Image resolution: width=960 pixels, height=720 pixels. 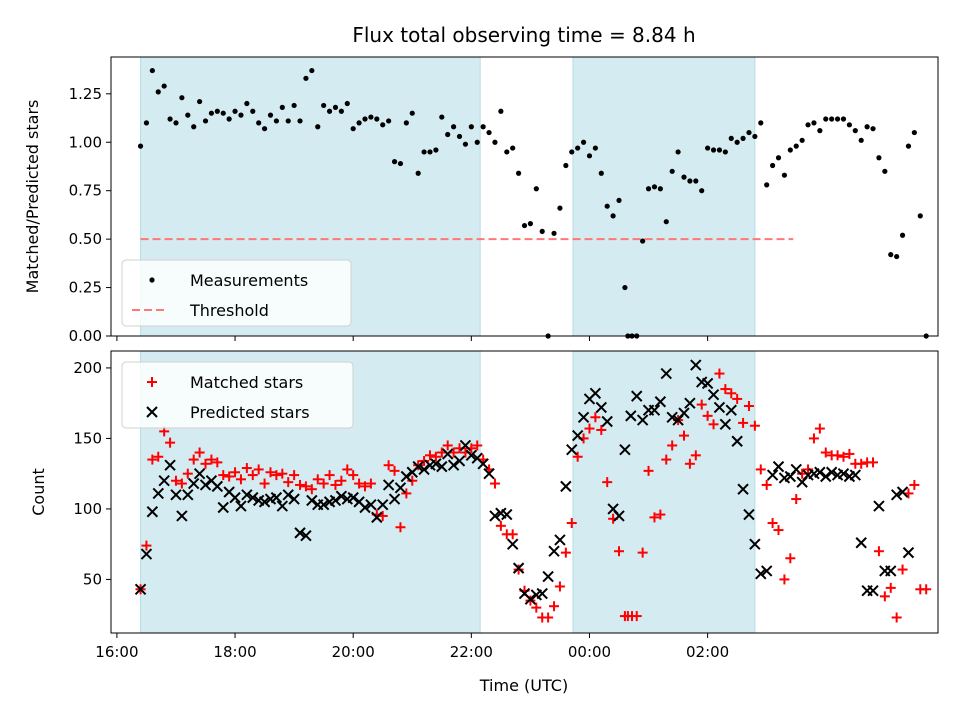 What do you see at coordinates (234, 652) in the screenshot?
I see `x-tick-label: 18:00` at bounding box center [234, 652].